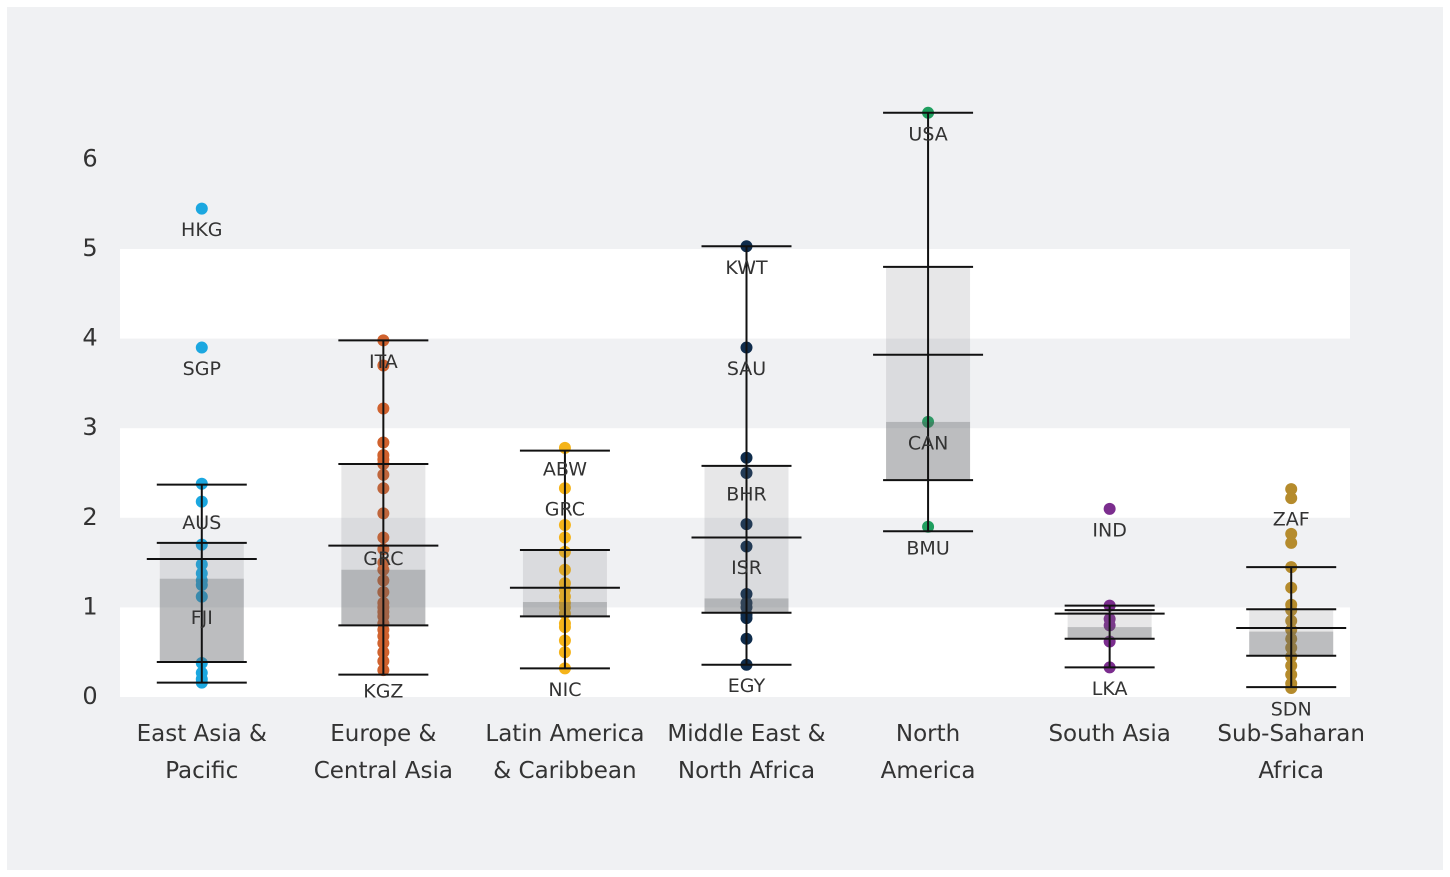 This screenshot has height=877, width=1450. What do you see at coordinates (1291, 752) in the screenshot?
I see `x-tick-label: Sub-Saharan Africa` at bounding box center [1291, 752].